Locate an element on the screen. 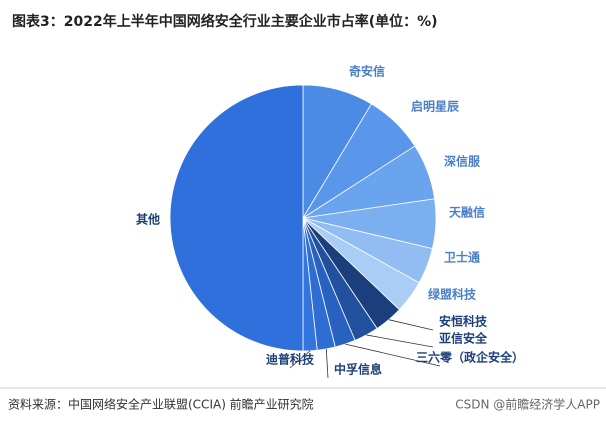 This screenshot has height=429, width=606. watermark: CSDN @前瞻经济学人APP is located at coordinates (527, 404).